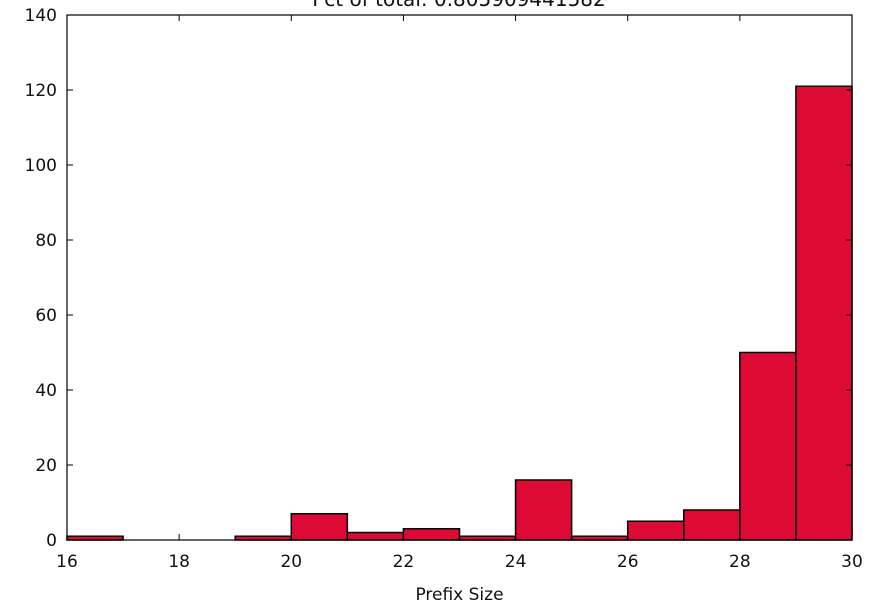 The height and width of the screenshot is (605, 877). Describe the element at coordinates (46, 466) in the screenshot. I see `y-tick-label-1: 20` at that location.